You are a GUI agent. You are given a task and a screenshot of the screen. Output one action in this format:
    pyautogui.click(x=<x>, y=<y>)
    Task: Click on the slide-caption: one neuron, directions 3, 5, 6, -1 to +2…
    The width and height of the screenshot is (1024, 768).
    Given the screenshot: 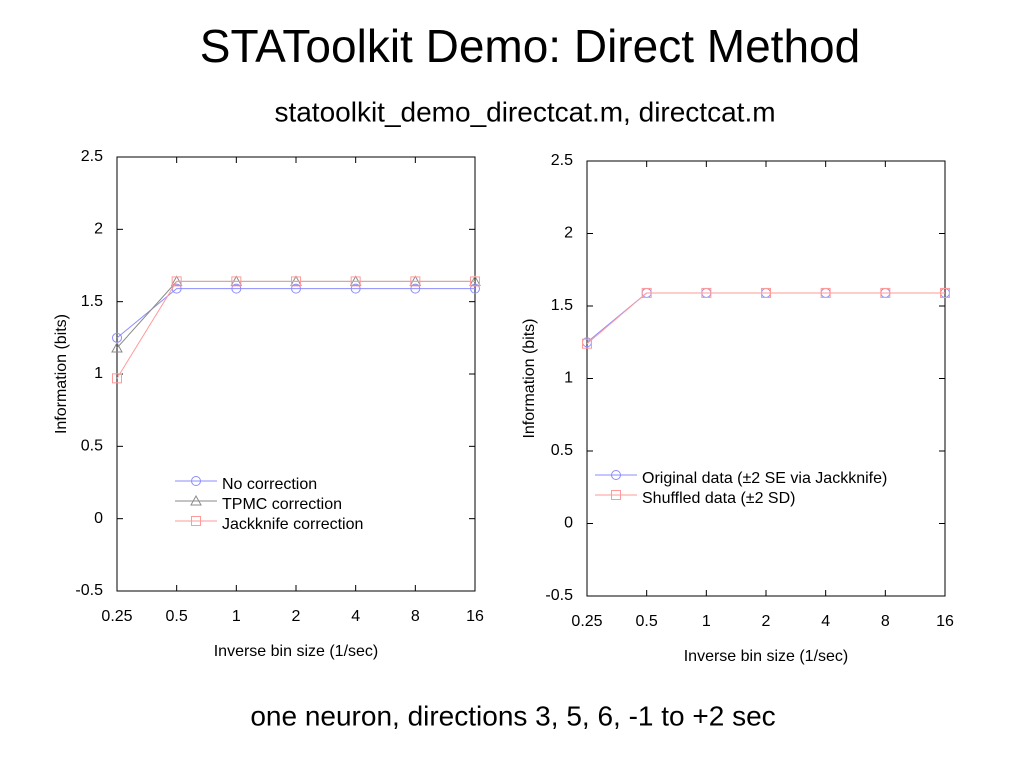 What is the action you would take?
    pyautogui.click(x=512, y=715)
    